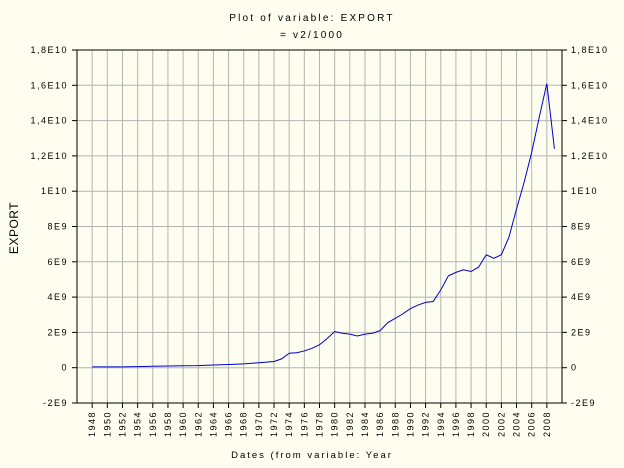 Image resolution: width=624 pixels, height=468 pixels. I want to click on x-tick-label: 1954, so click(138, 424).